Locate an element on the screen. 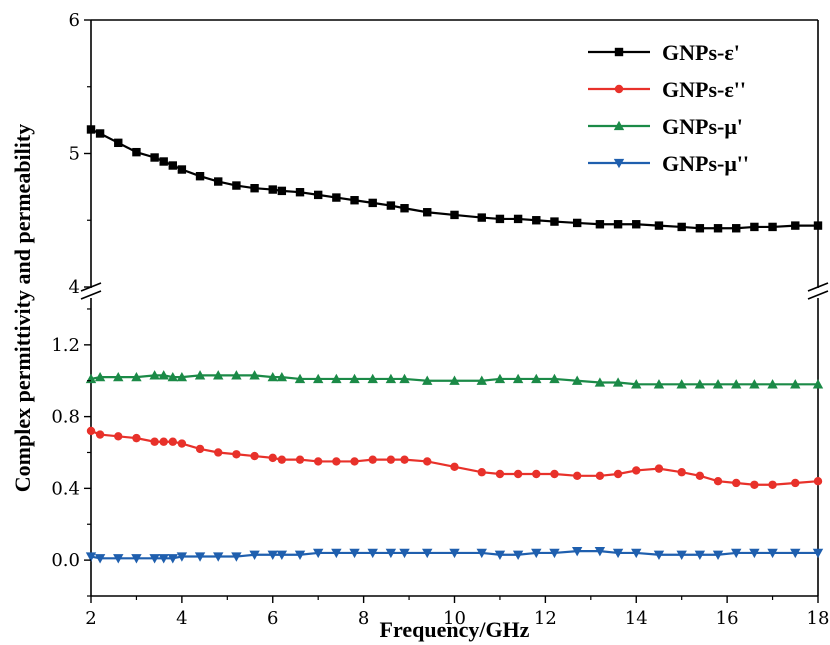 Image resolution: width=830 pixels, height=645 pixels. x-axis-title: Frequency/GHz is located at coordinates (455, 629).